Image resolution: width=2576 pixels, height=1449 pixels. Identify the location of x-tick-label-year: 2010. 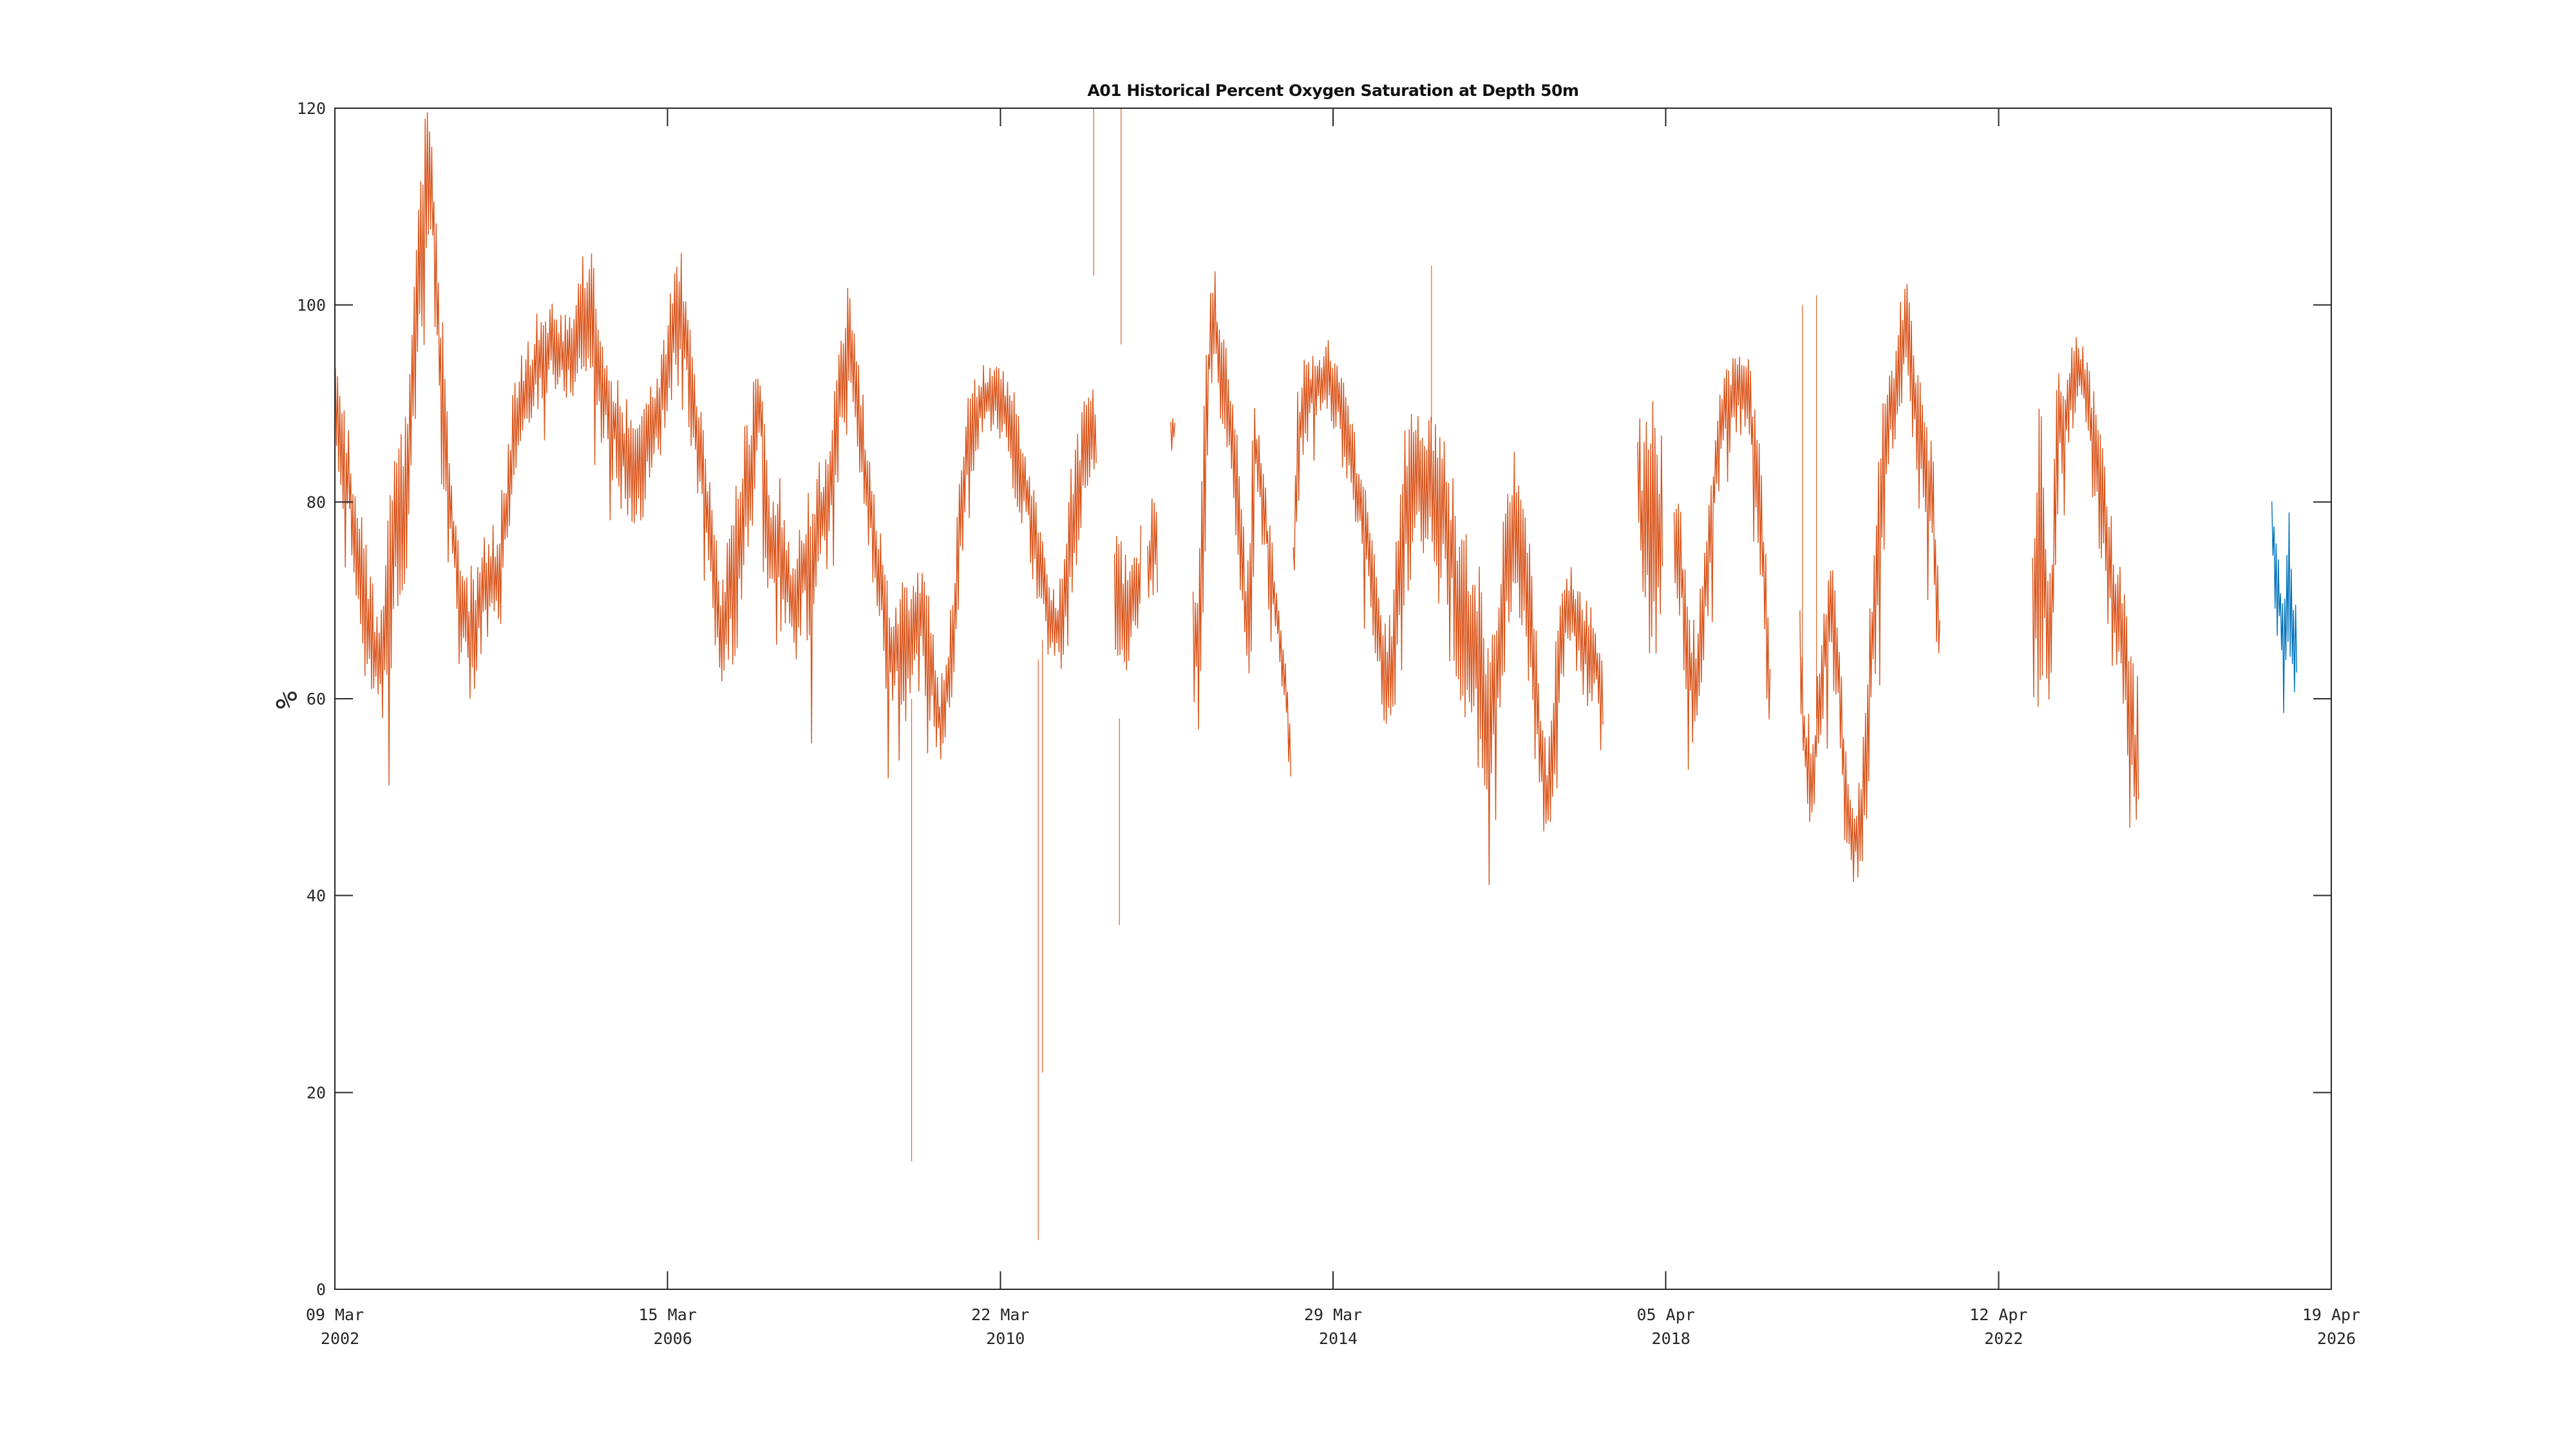
(1006, 1339).